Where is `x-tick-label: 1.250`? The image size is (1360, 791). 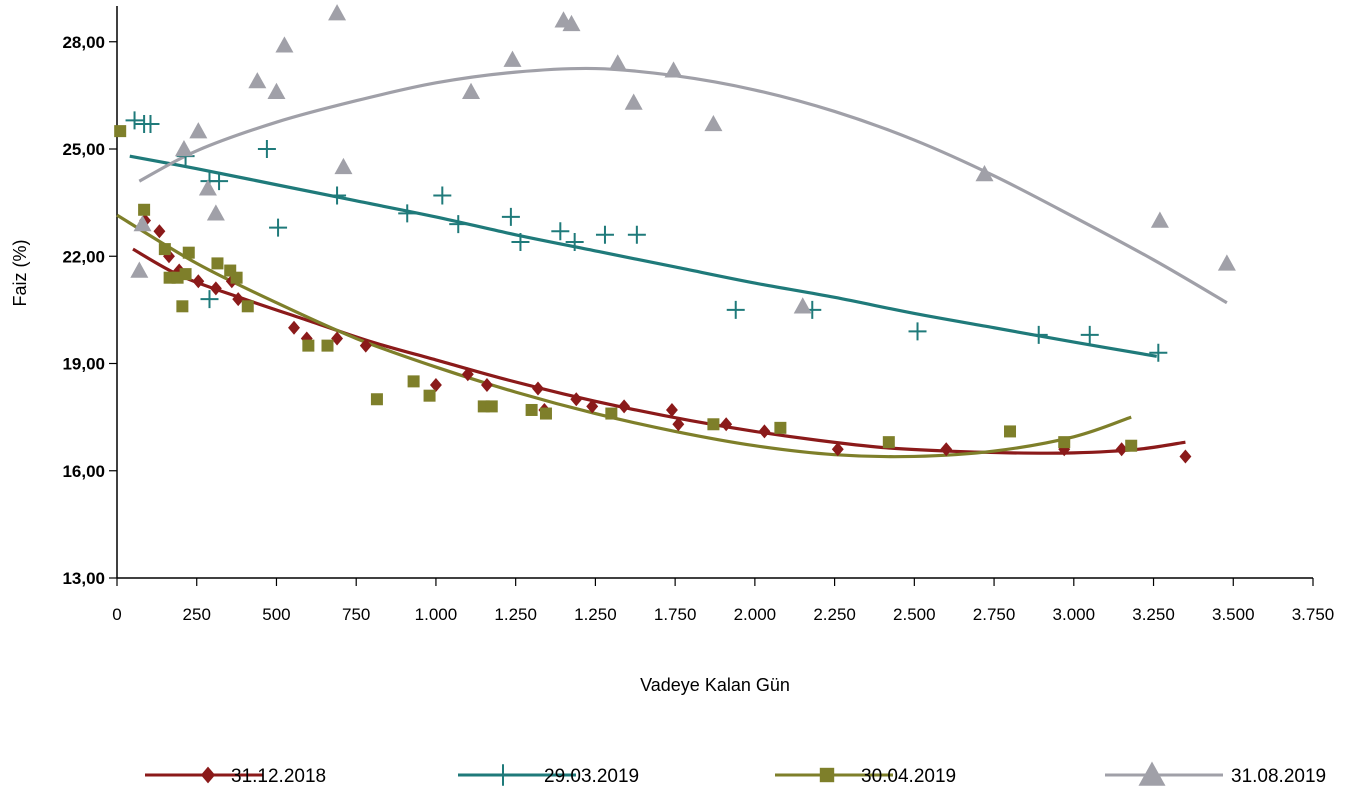
x-tick-label: 1.250 is located at coordinates (595, 614).